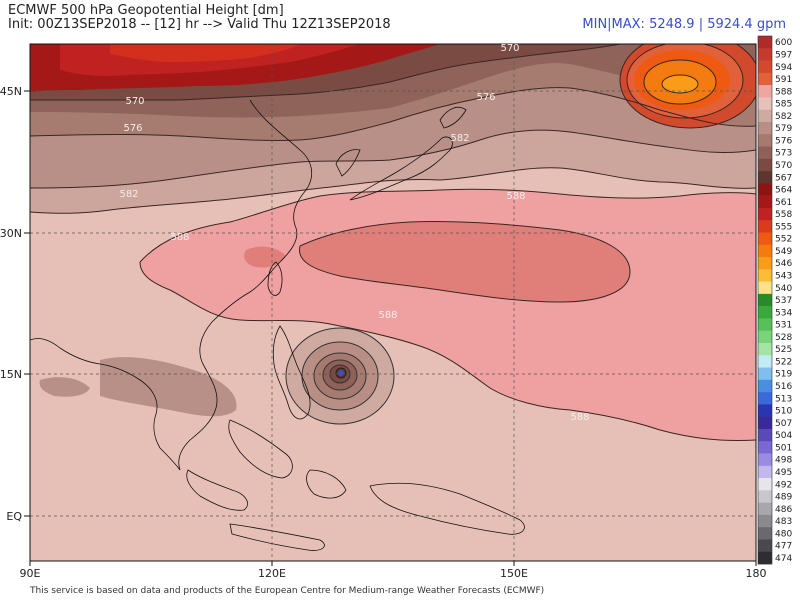  I want to click on map-title: ECMWF 500 hPa Geopotential Height [dm], so click(146, 10).